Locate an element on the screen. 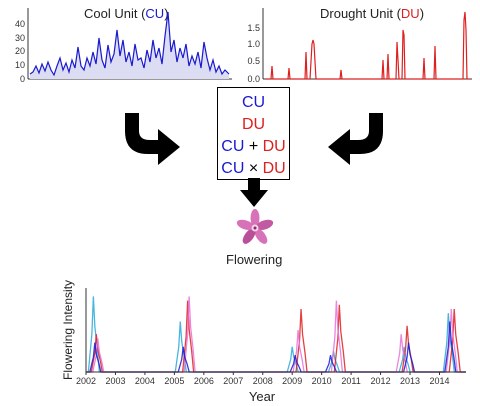  y-axis-label: Flowering Intensity is located at coordinates (68, 330).